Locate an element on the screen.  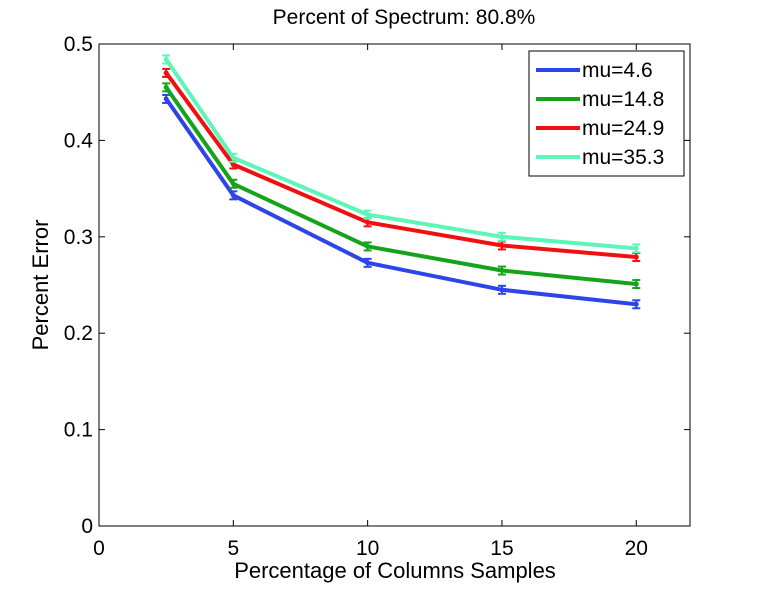
y-tick-label: 0.4 is located at coordinates (79, 140).